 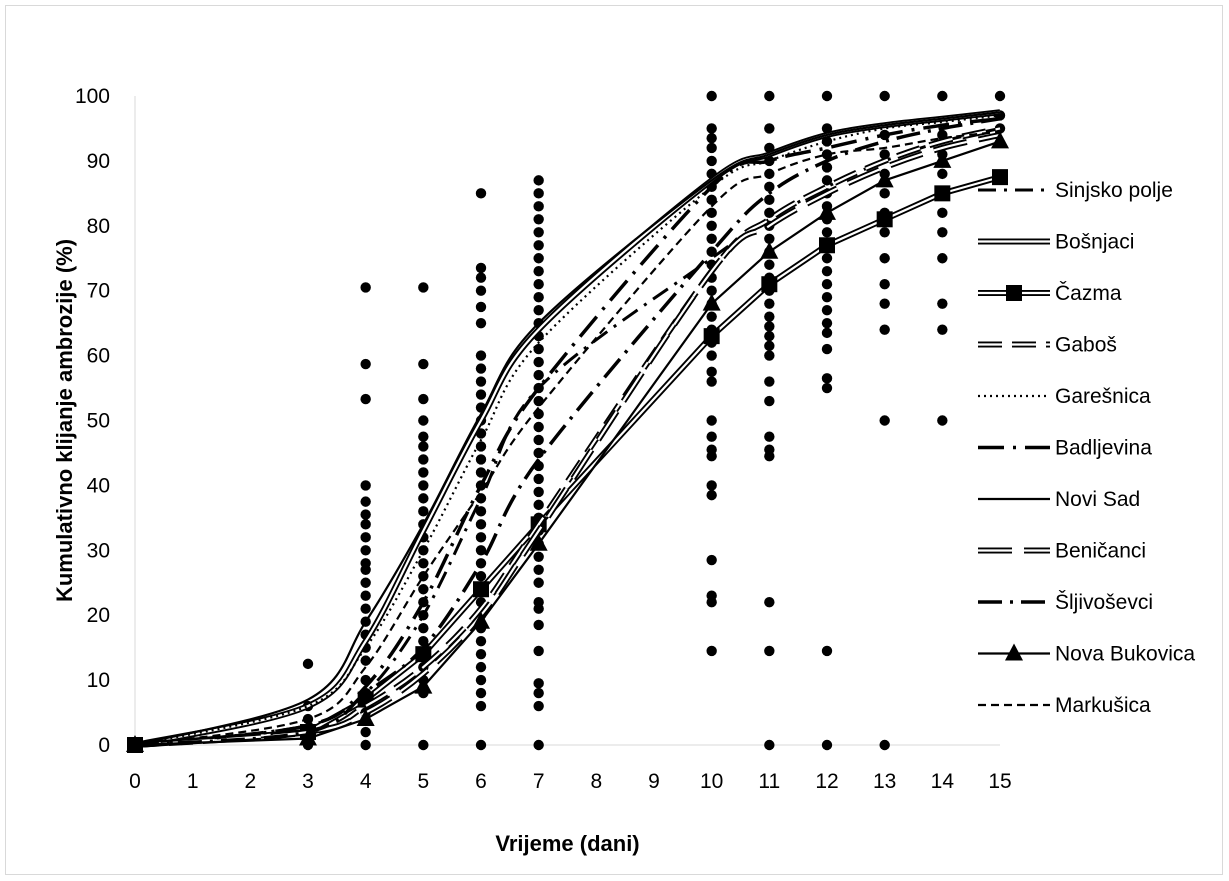 What do you see at coordinates (1000, 177) in the screenshot?
I see `series-marker--azma` at bounding box center [1000, 177].